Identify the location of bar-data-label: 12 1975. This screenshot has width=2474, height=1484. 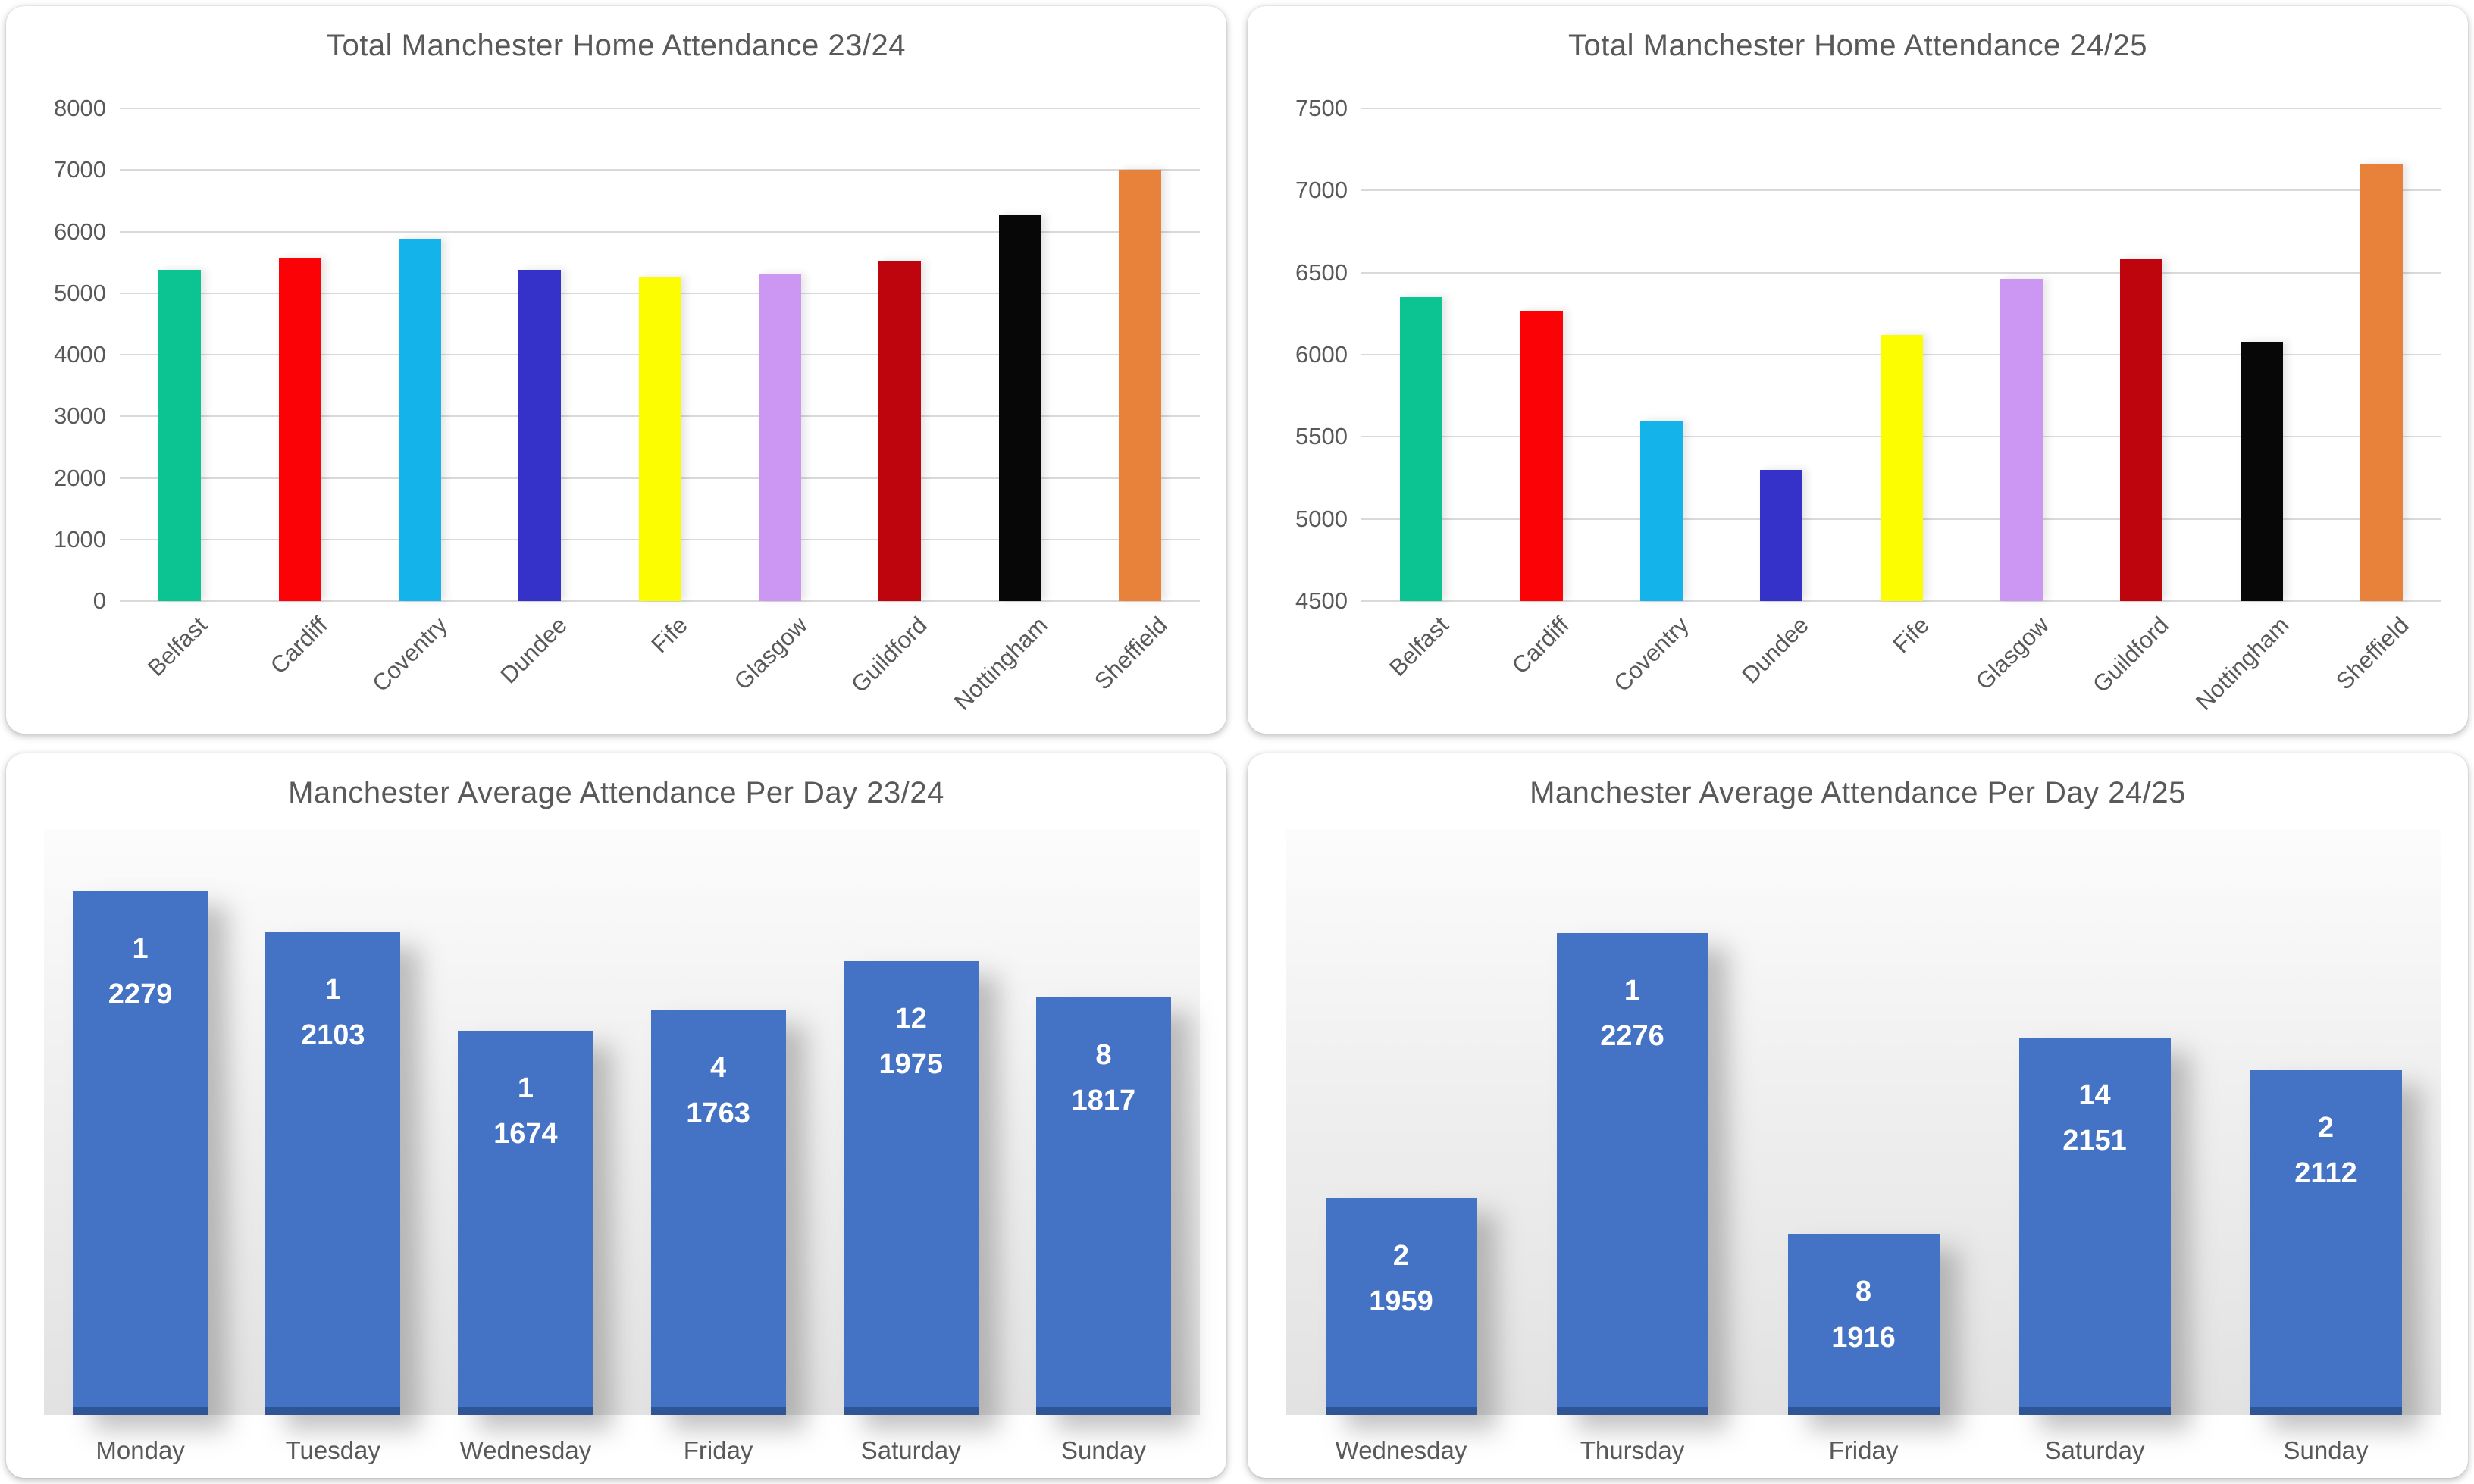
(911, 1041).